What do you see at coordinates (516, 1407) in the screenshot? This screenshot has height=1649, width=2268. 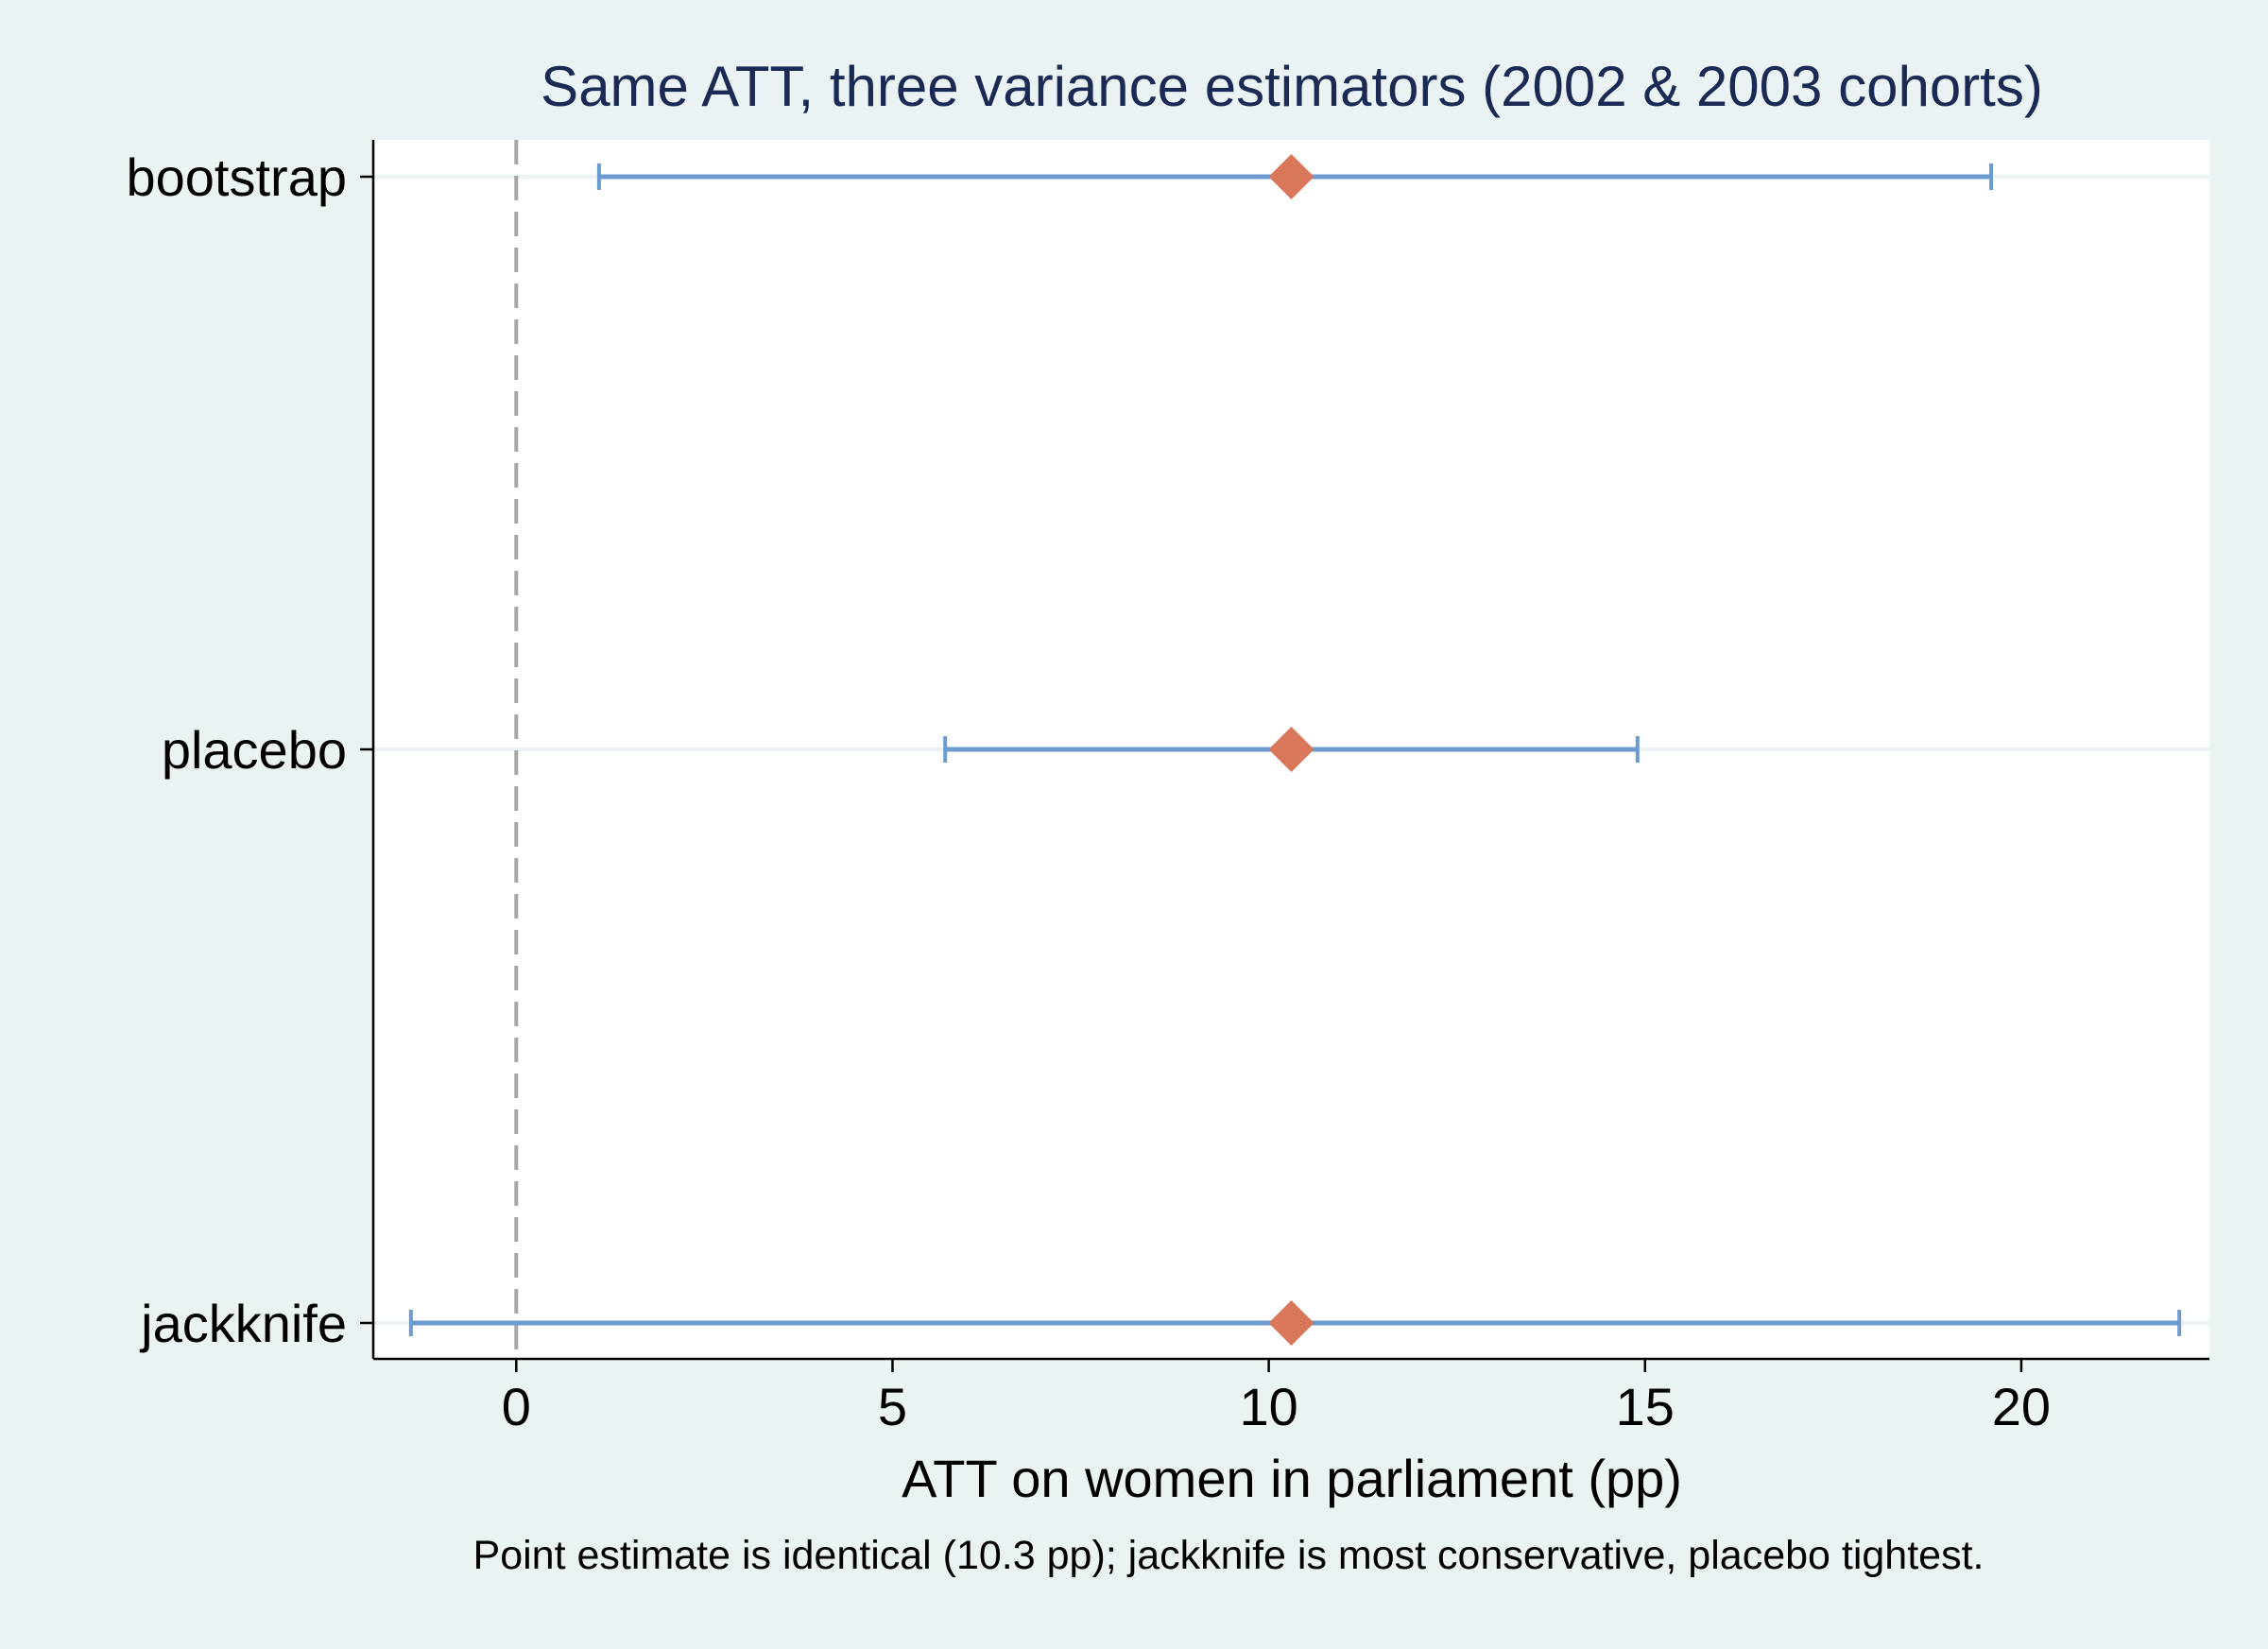 I see `x-tick-label-0: 0` at bounding box center [516, 1407].